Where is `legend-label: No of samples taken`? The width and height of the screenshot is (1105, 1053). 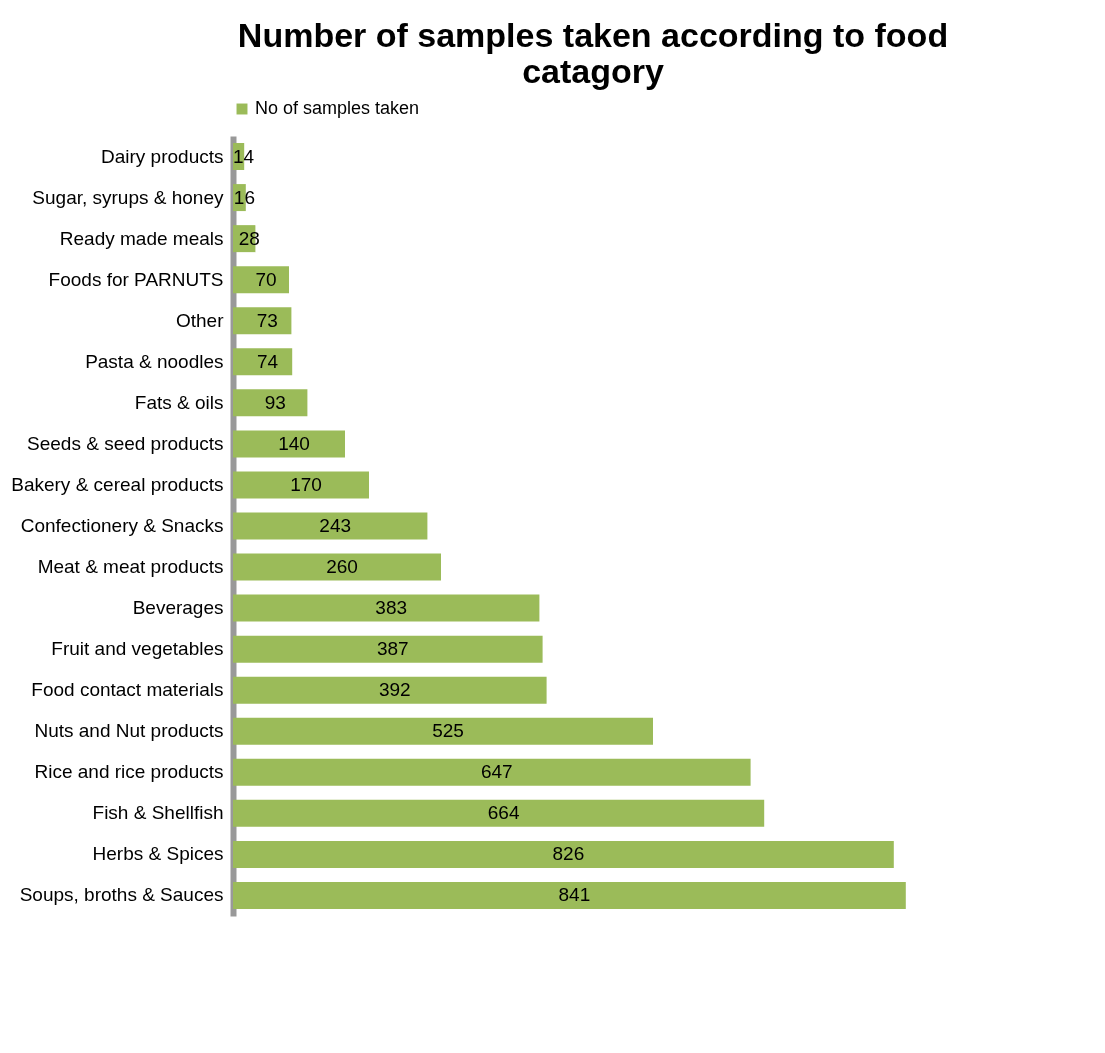
legend-label: No of samples taken is located at coordinates (337, 108).